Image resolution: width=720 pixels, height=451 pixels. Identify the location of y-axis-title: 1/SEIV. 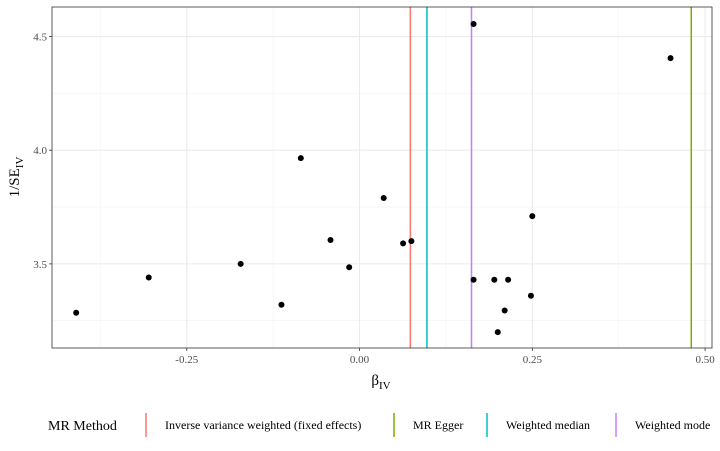
(16, 177).